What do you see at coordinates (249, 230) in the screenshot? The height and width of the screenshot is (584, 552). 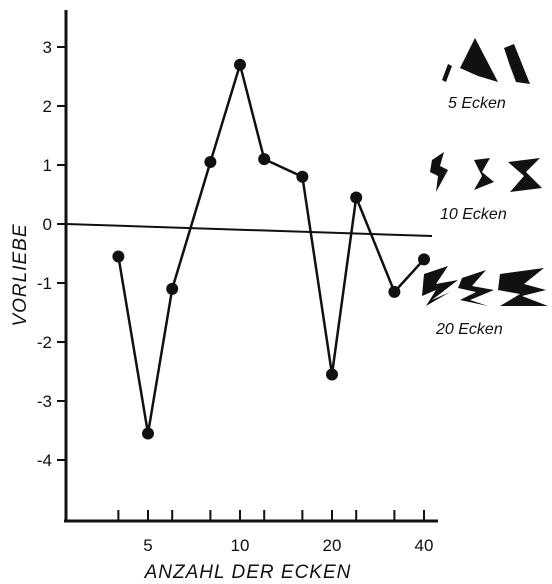 I see `zero-line` at bounding box center [249, 230].